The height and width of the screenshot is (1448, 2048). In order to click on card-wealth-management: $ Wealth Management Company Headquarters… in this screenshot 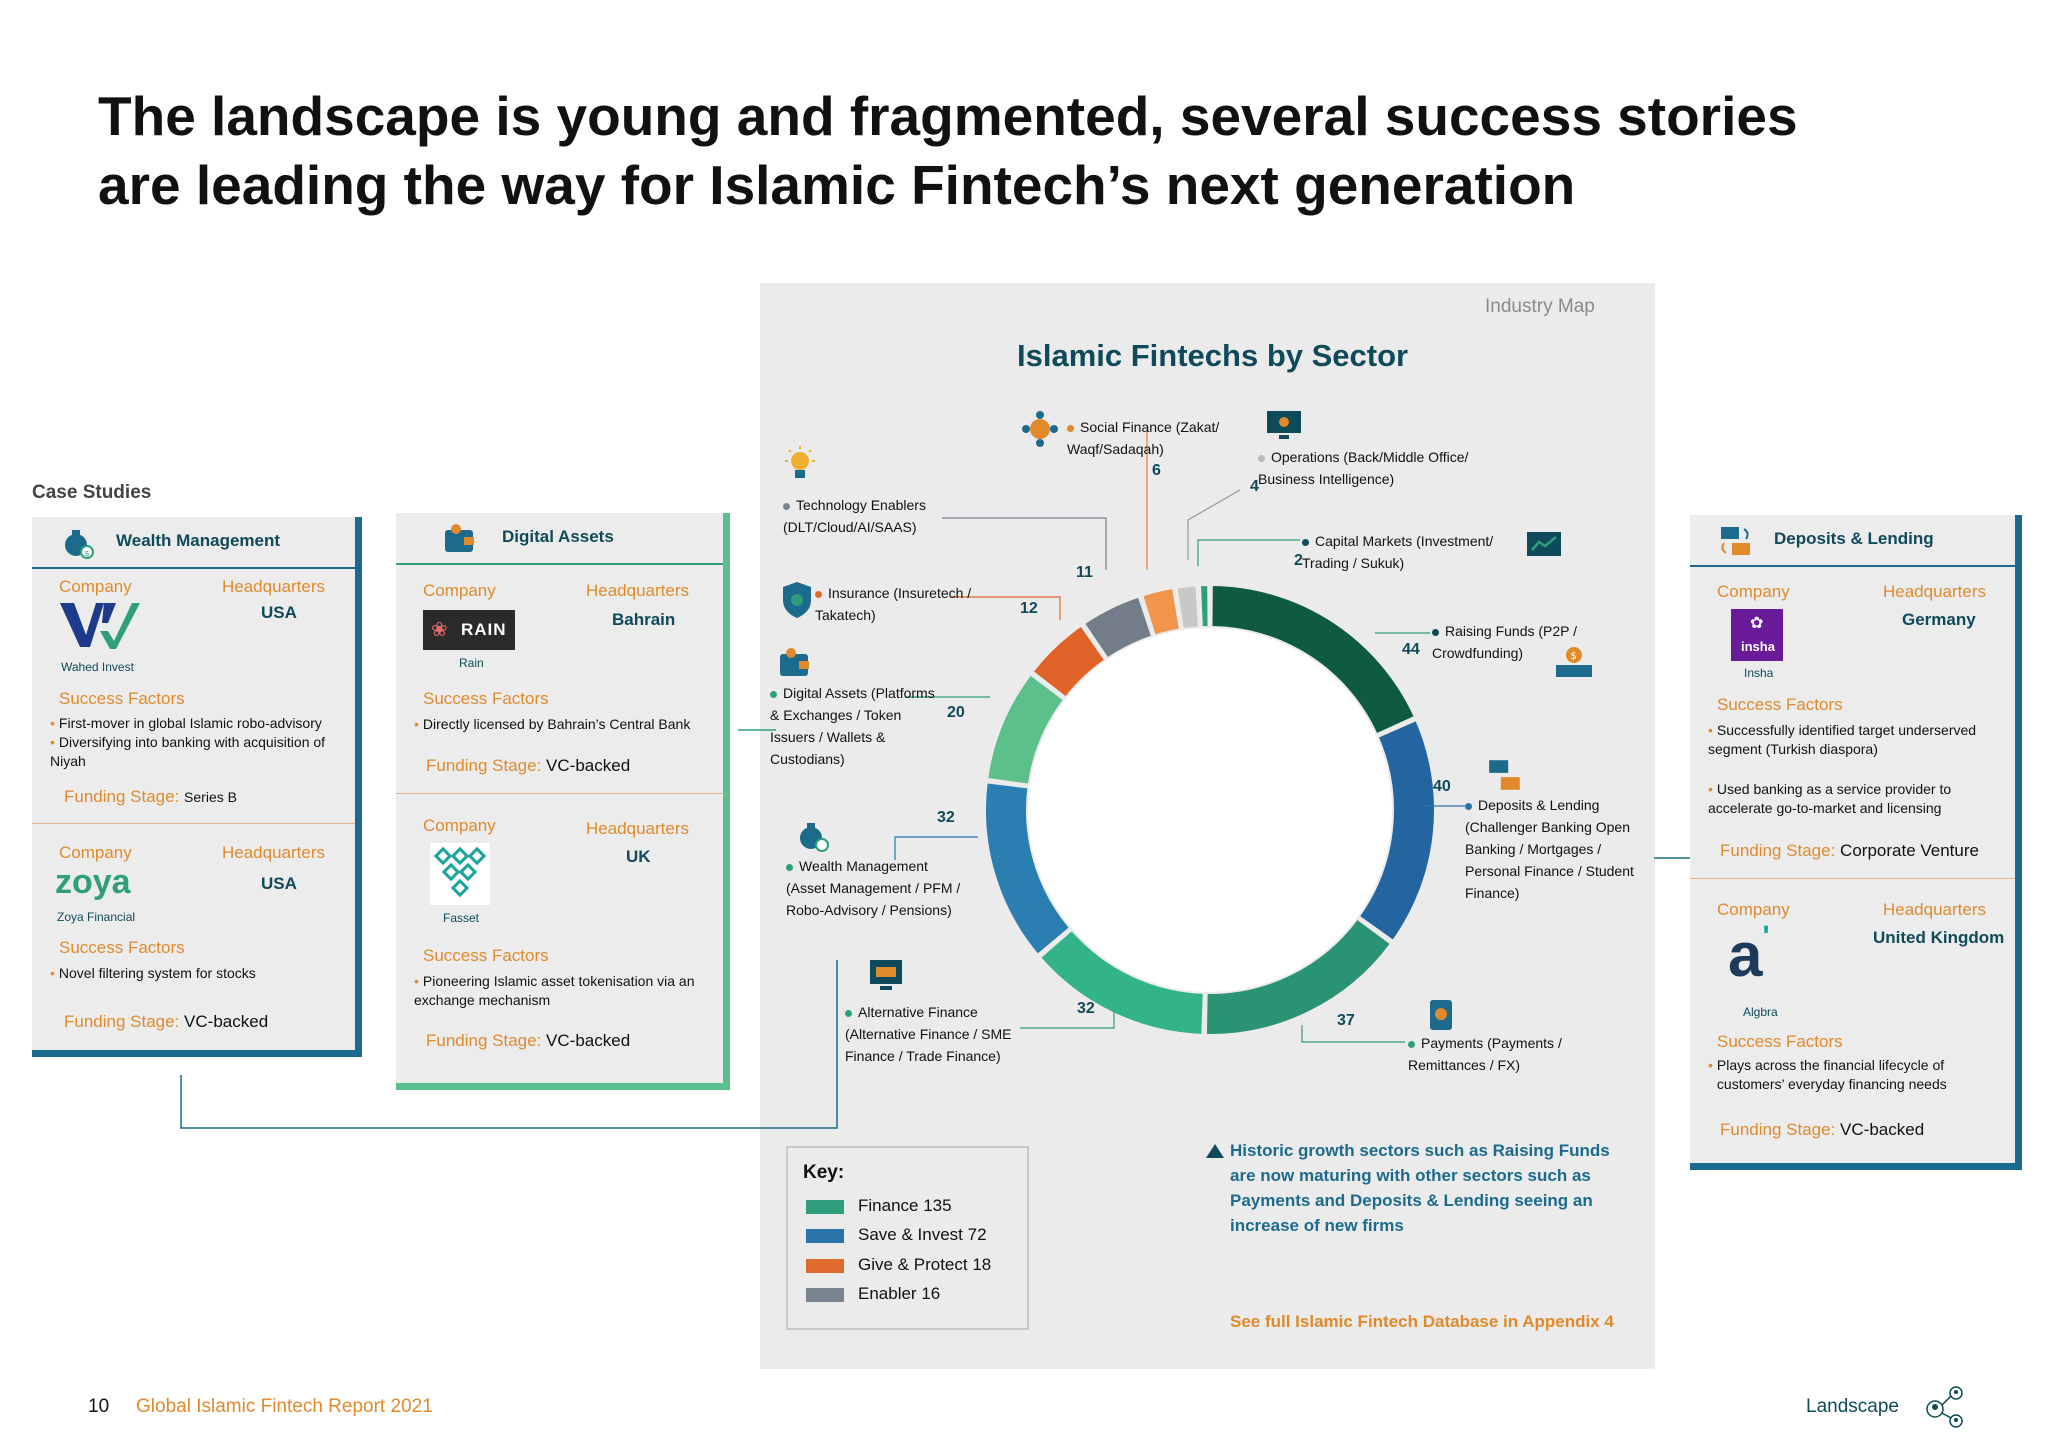, I will do `click(197, 787)`.